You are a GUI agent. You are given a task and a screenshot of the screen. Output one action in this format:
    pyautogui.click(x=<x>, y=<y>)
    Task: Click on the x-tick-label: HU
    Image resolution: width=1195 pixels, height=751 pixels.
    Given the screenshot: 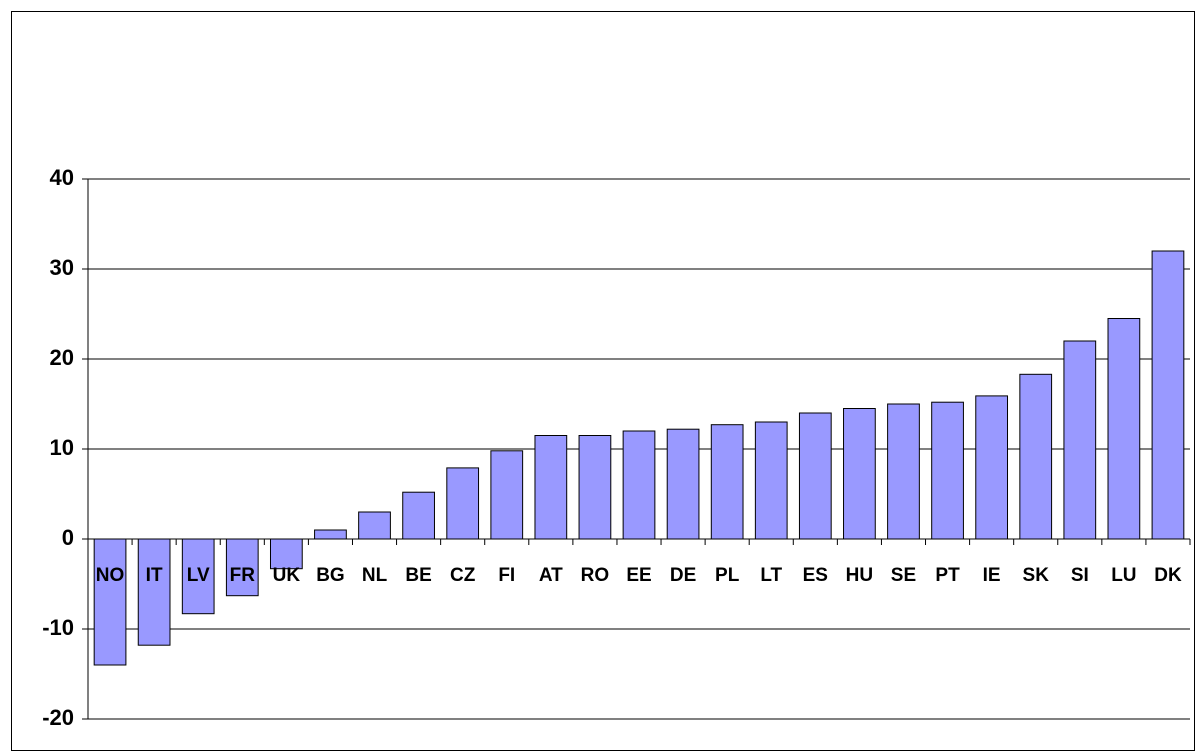 What is the action you would take?
    pyautogui.click(x=859, y=575)
    